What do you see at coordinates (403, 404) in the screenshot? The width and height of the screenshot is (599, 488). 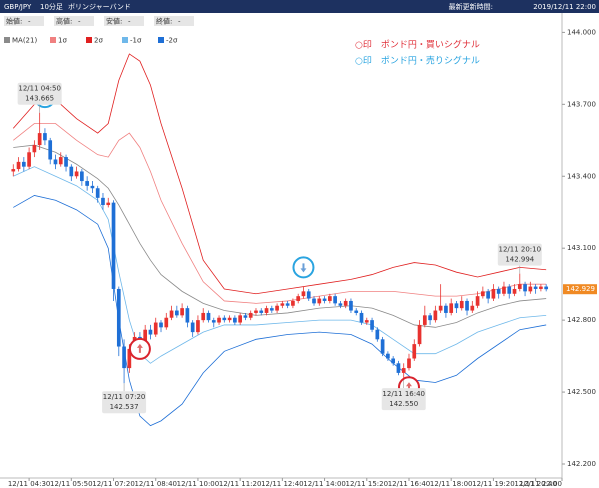 I see `callout-value: 142.550` at bounding box center [403, 404].